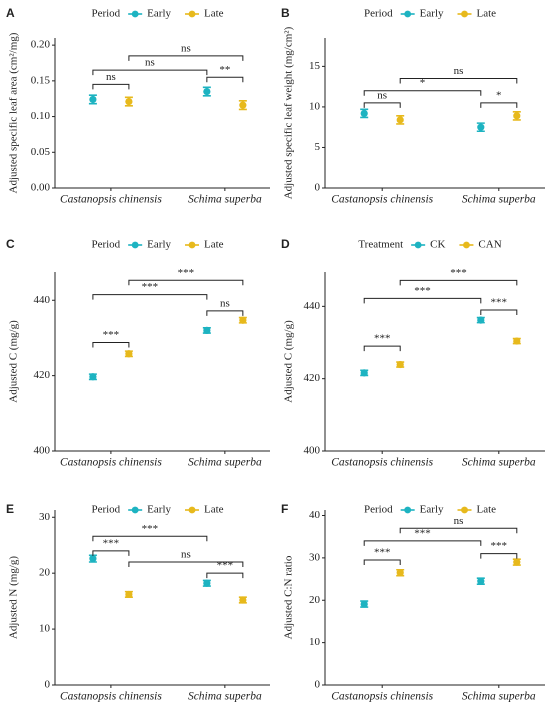 This screenshot has height=712, width=550. Describe the element at coordinates (499, 95) in the screenshot. I see `significance-label: *` at that location.